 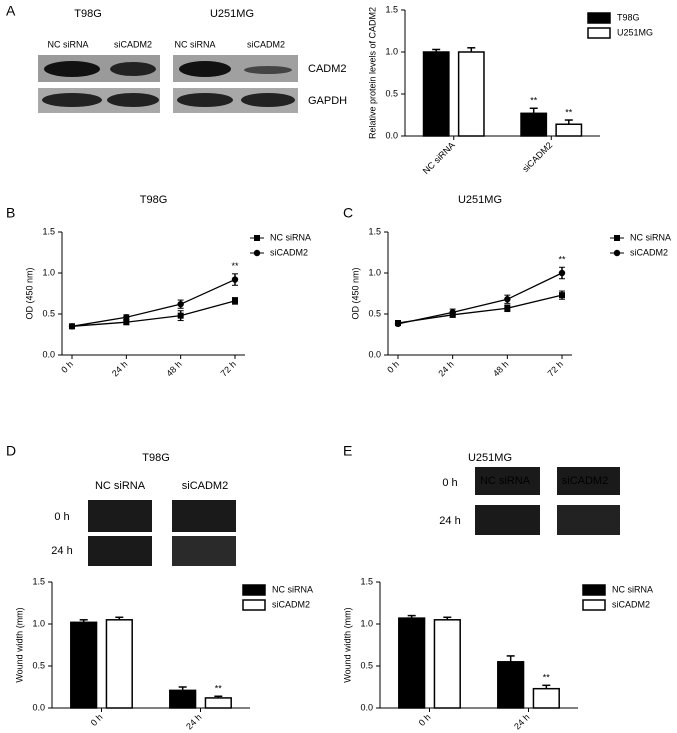 I want to click on y-axis-label: OD (450 nm), so click(x=355, y=293).